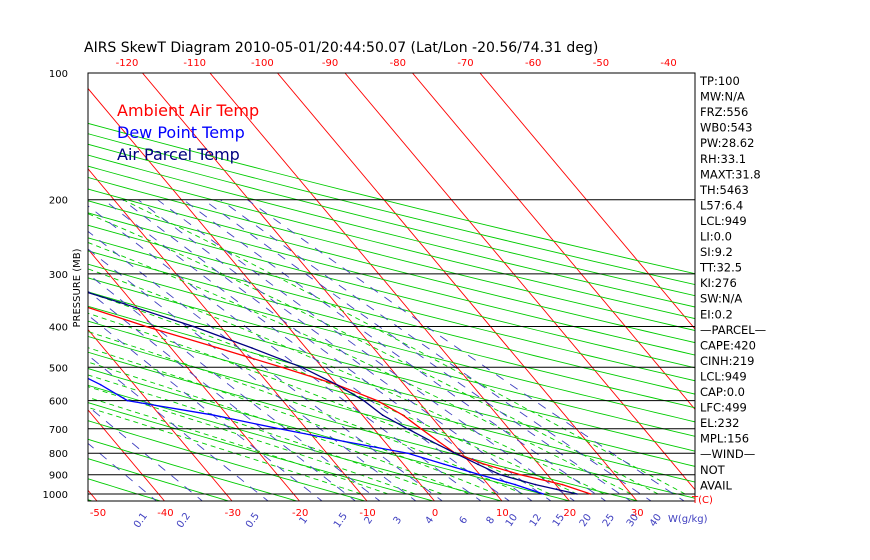 This screenshot has height=560, width=870. What do you see at coordinates (716, 485) in the screenshot?
I see `stat-item: AVAIL` at bounding box center [716, 485].